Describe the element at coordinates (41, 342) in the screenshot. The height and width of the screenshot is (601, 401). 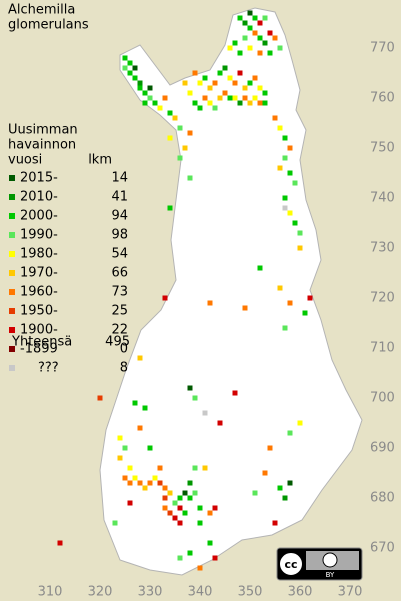
I see `total-label: Yhteensä` at that location.